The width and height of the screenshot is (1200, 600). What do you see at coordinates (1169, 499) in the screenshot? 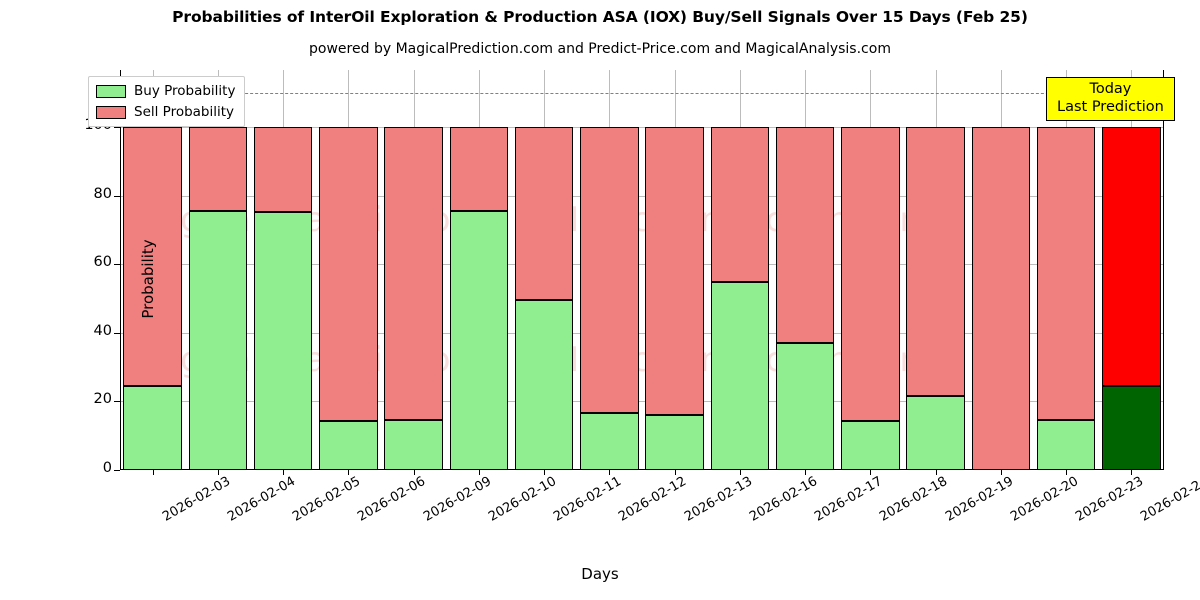
I see `x-axis-tick-label: 2026-02-24` at bounding box center [1169, 499].